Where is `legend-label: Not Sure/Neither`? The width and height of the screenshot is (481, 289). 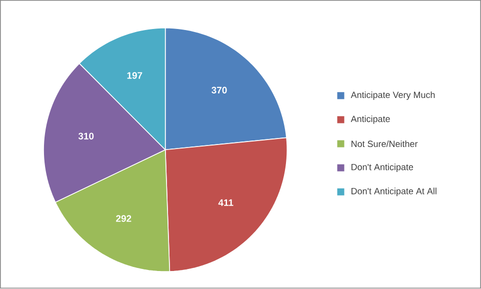 legend-label: Not Sure/Neither is located at coordinates (385, 144).